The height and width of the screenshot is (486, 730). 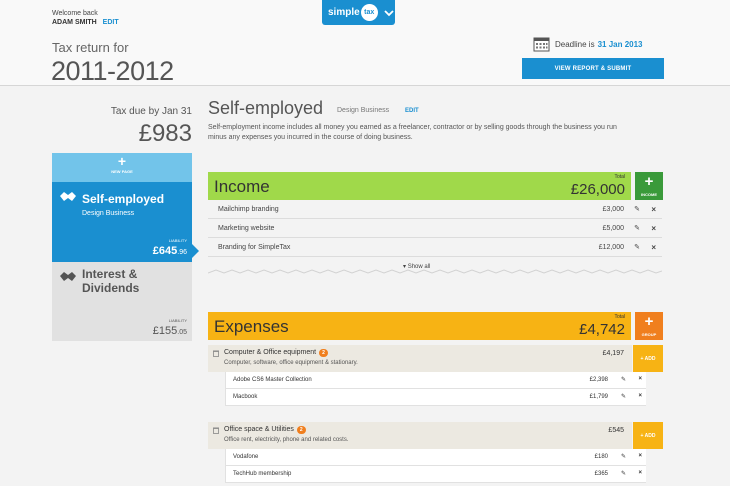 I want to click on row-amount: £3,000, so click(x=613, y=209).